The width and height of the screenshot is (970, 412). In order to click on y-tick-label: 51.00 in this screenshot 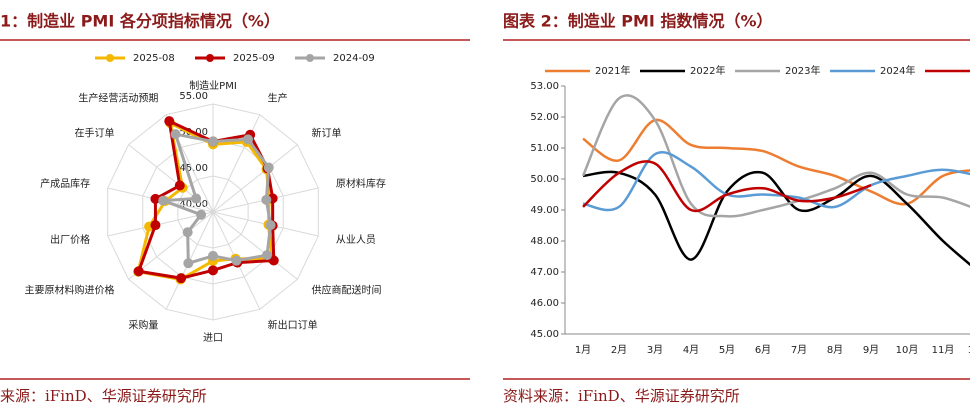, I will do `click(544, 148)`.